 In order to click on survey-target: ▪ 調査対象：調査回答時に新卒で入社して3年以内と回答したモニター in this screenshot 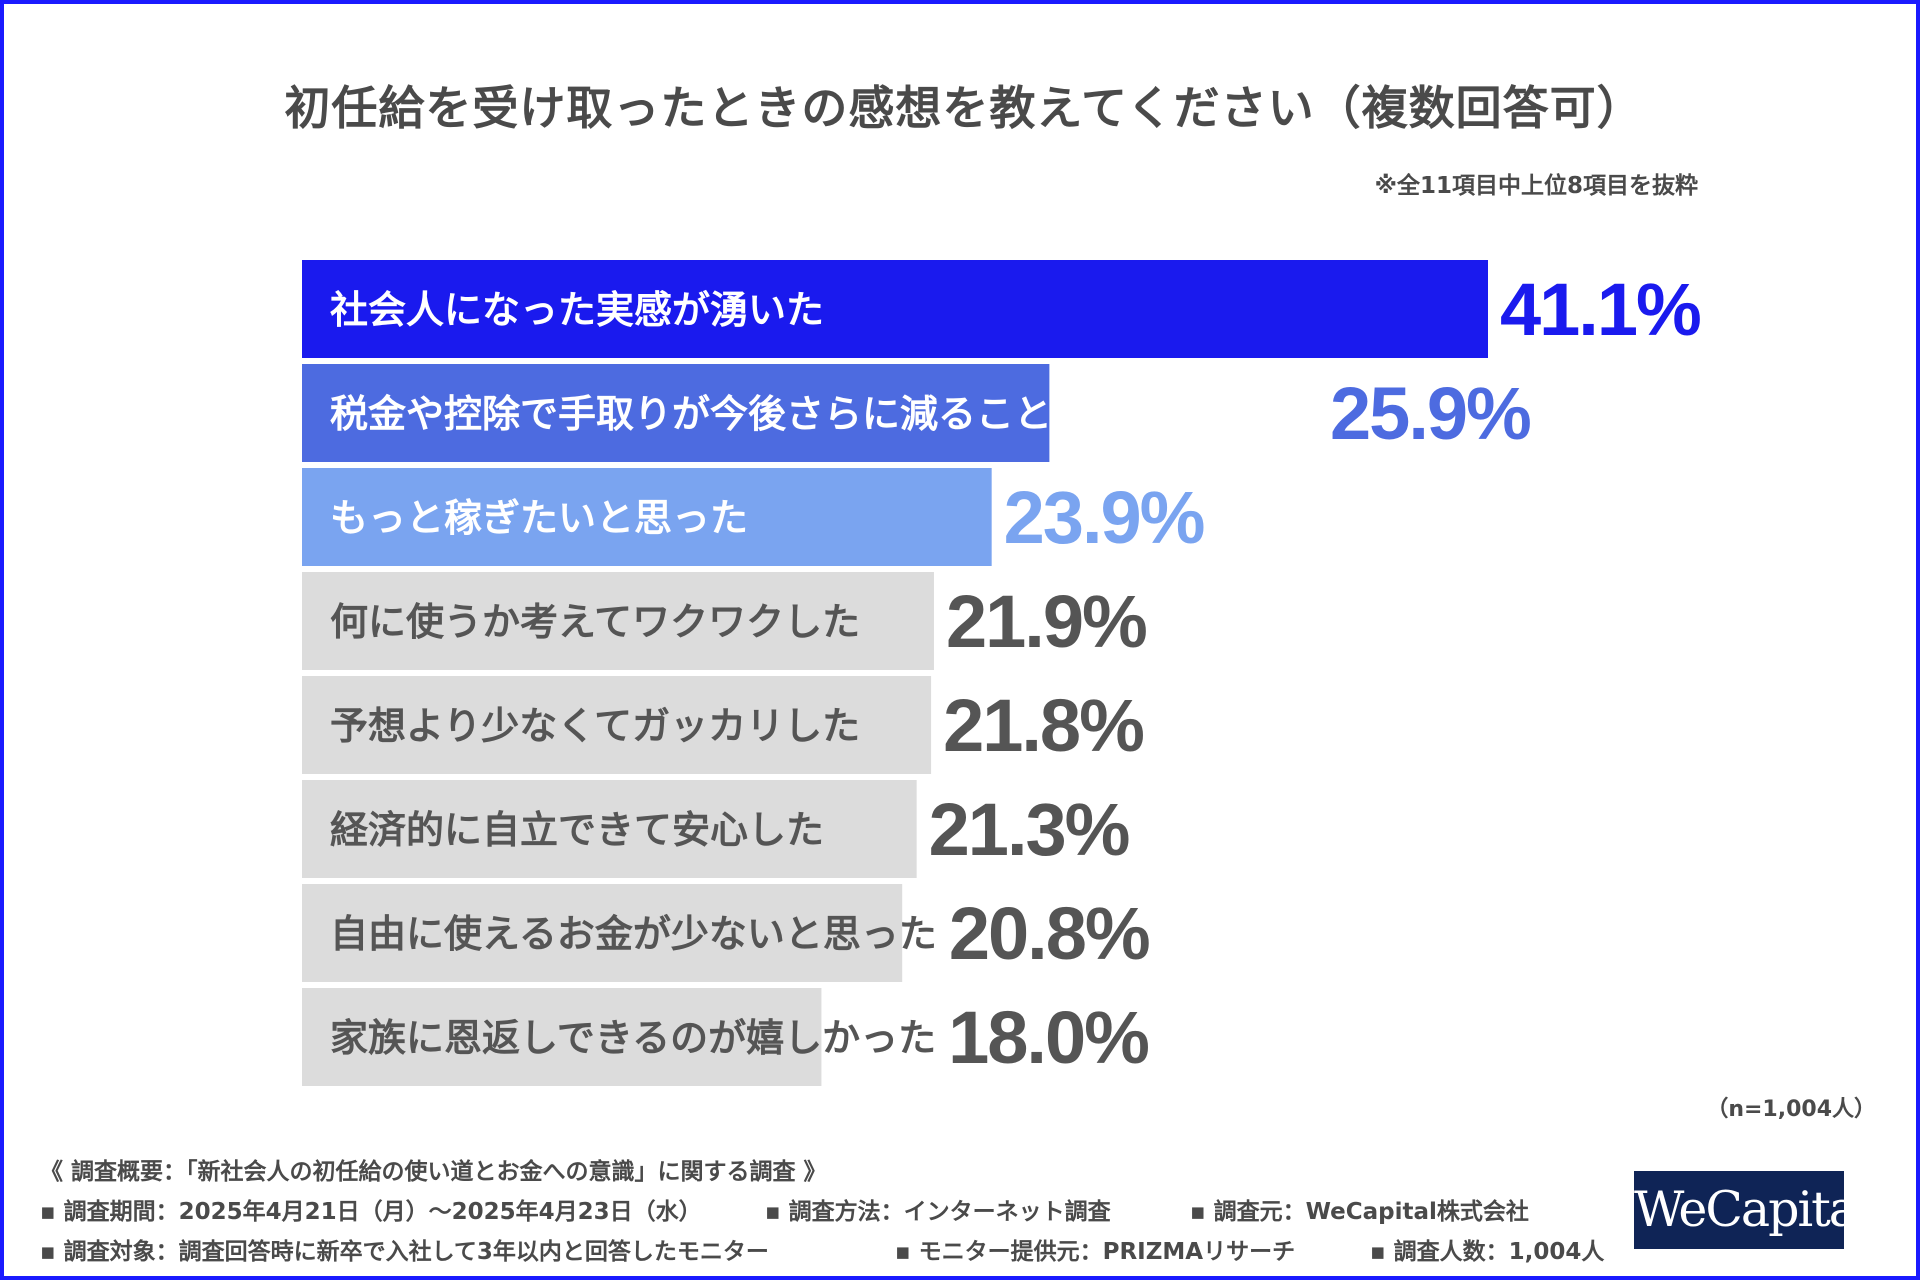, I will do `click(404, 1252)`.